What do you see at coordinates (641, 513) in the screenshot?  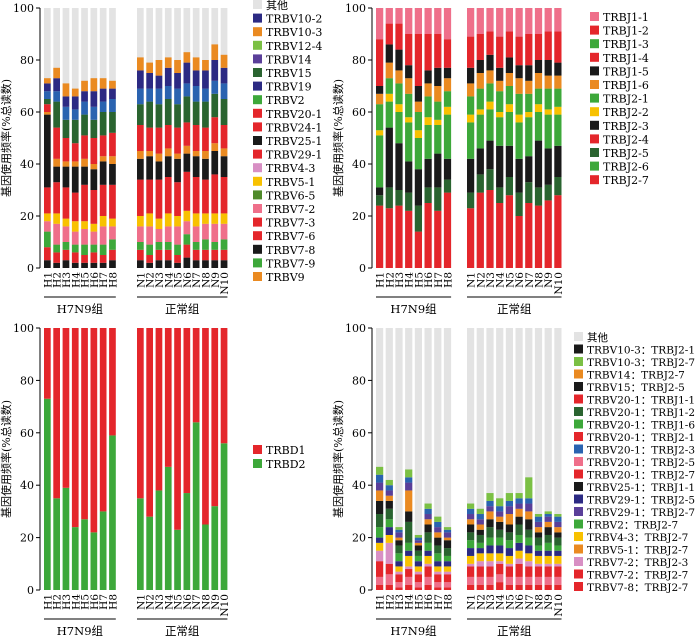 I see `legend-label: TRBV29-1：TRBJ2-7` at bounding box center [641, 513].